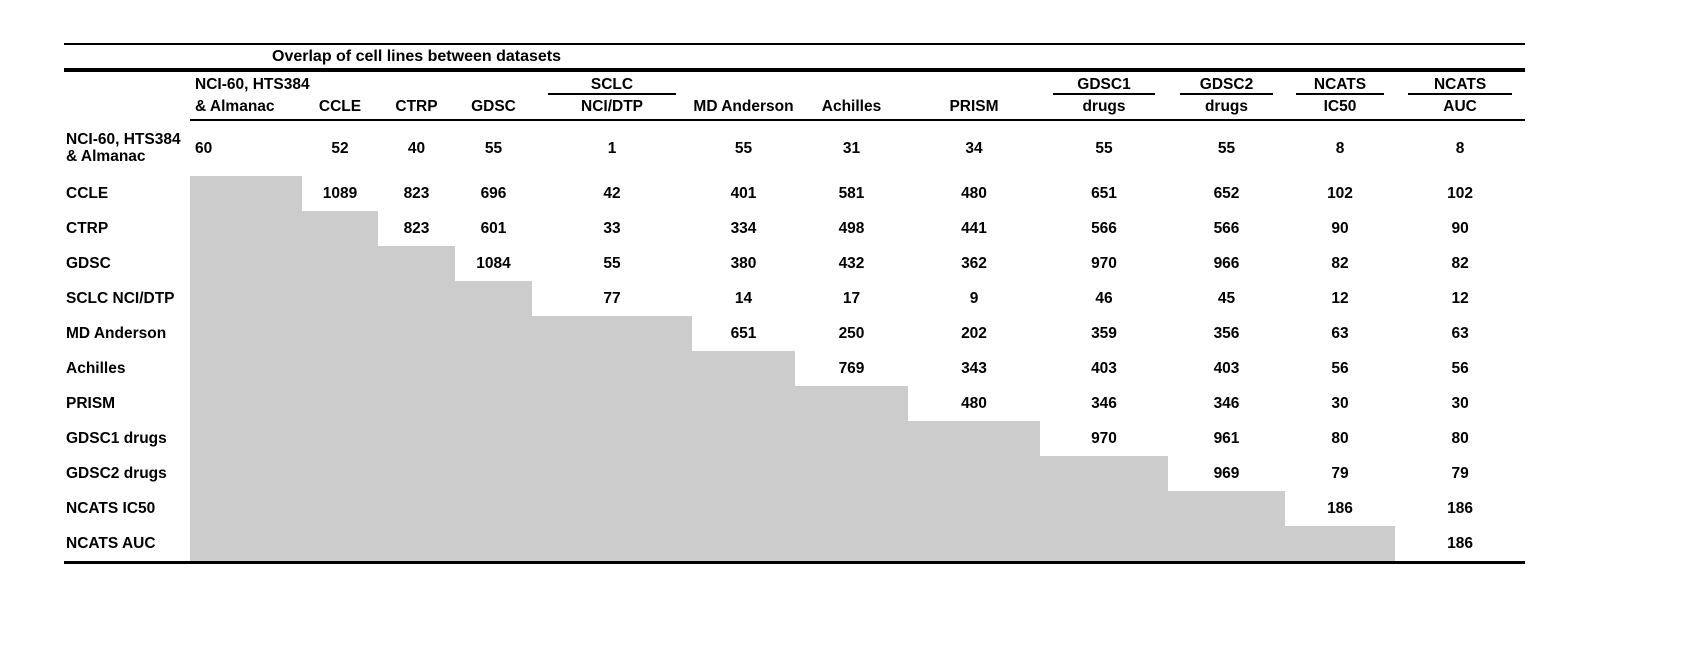  Describe the element at coordinates (612, 148) in the screenshot. I see `matrix-cell: 1` at that location.